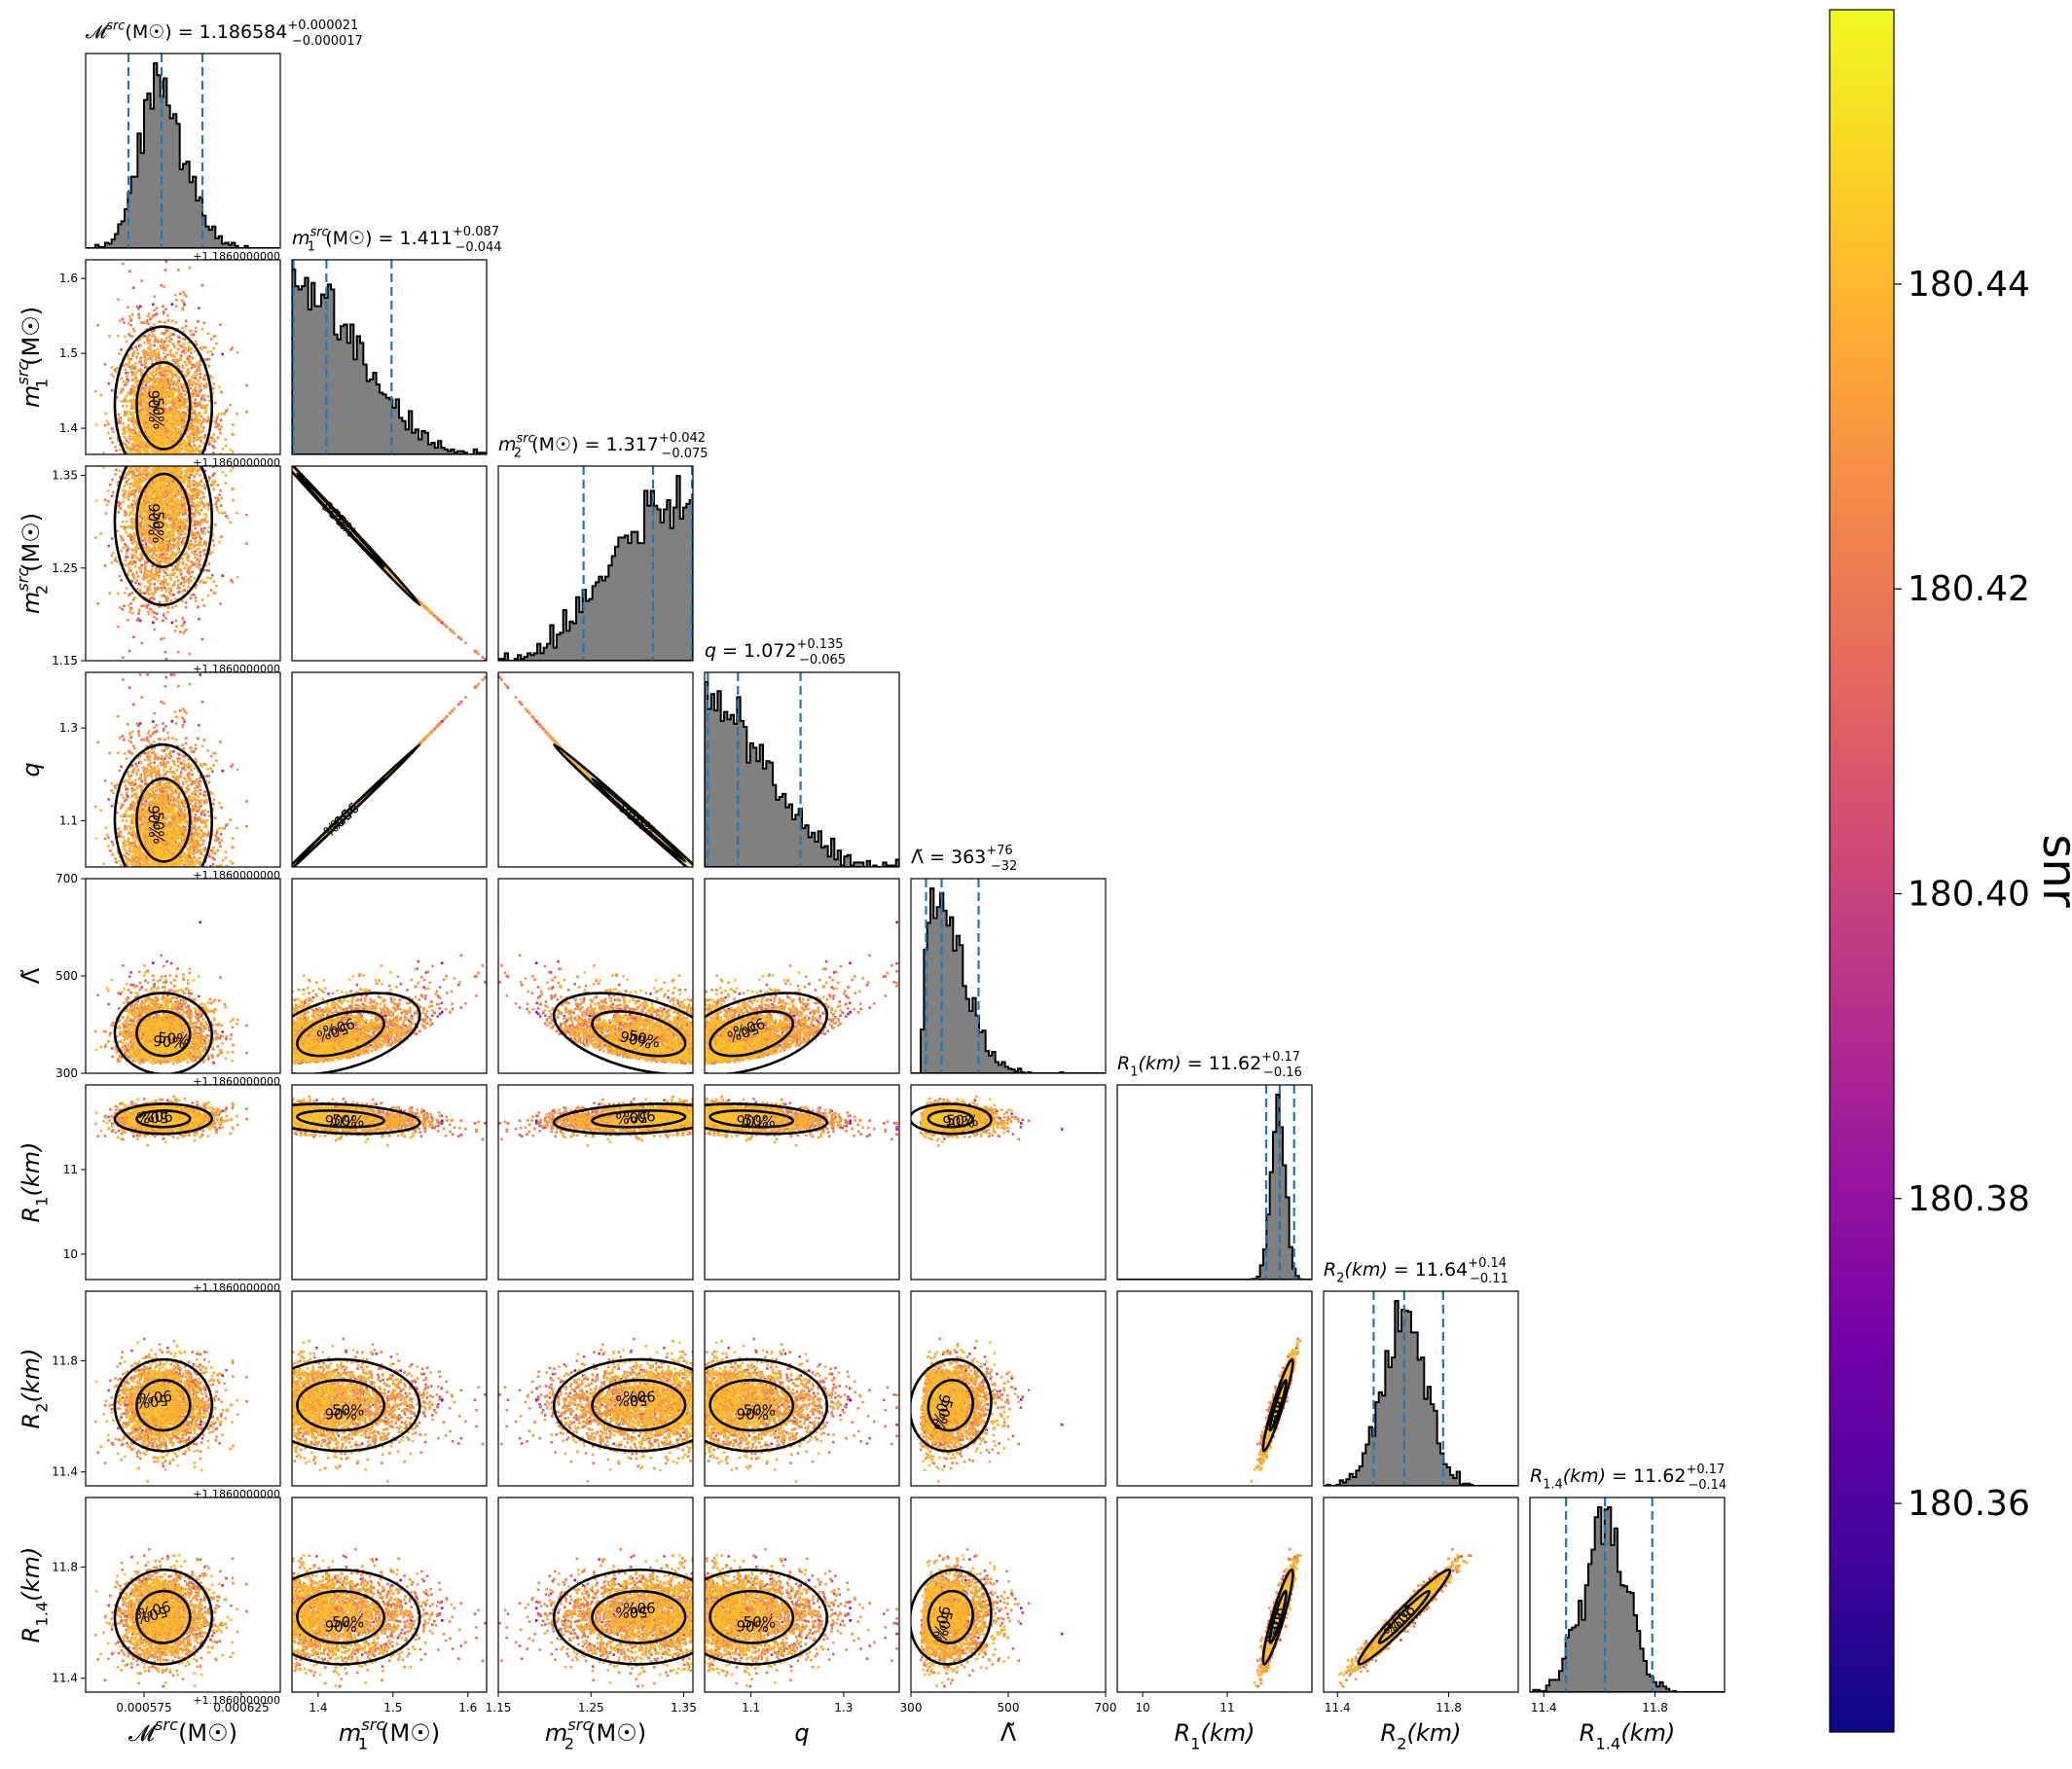 Image resolution: width=2072 pixels, height=1769 pixels. What do you see at coordinates (68, 278) in the screenshot?
I see `y-tick-label: 1.6` at bounding box center [68, 278].